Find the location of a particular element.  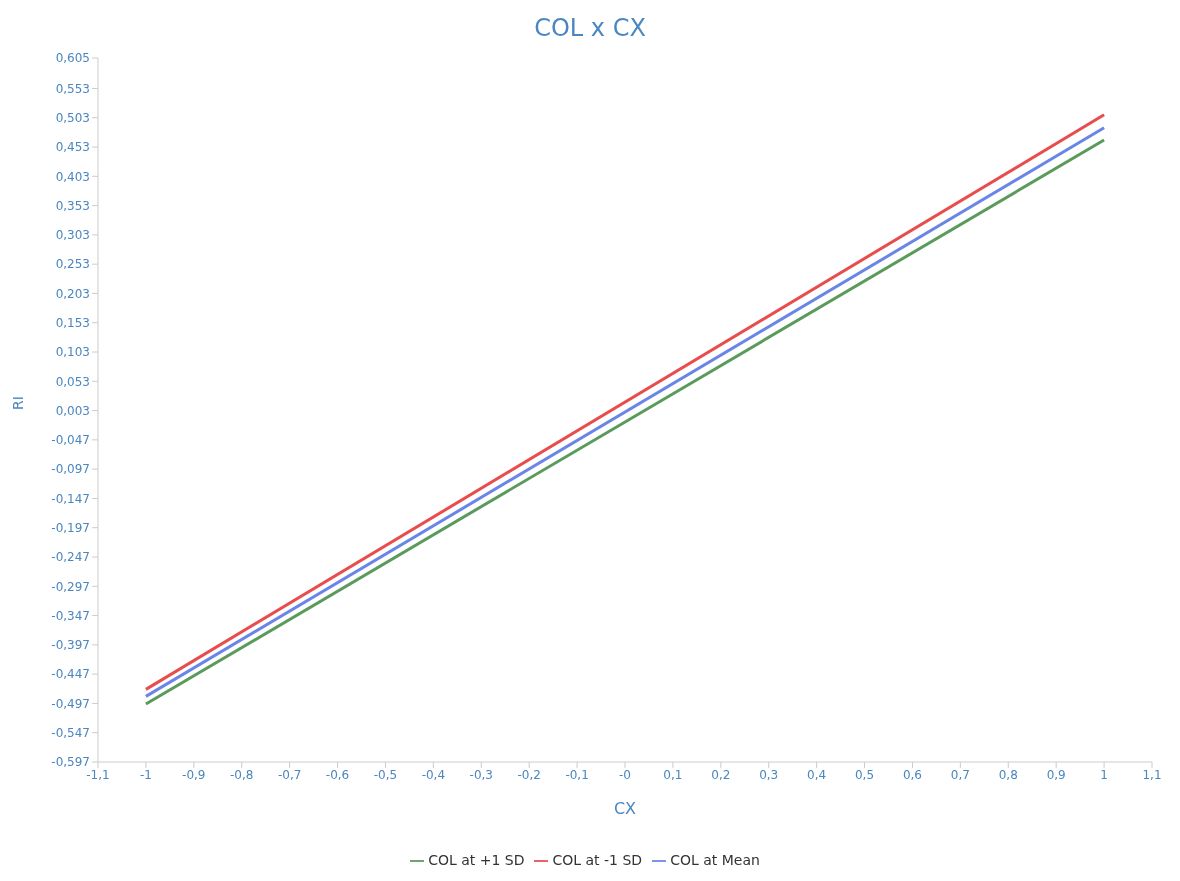

chart-title: COL x CX is located at coordinates (590, 28).